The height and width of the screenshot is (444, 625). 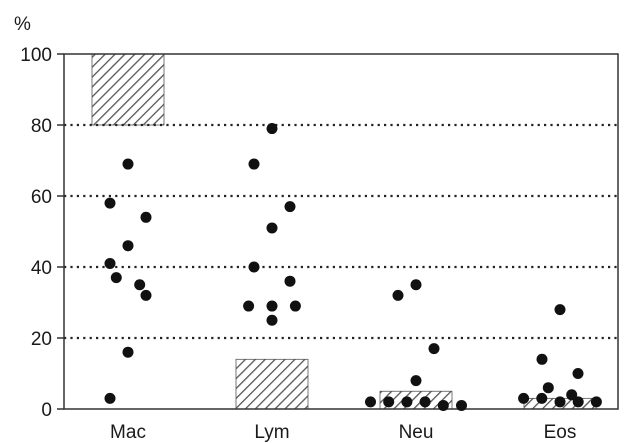 I want to click on y-tick-label-0: 0, so click(x=46, y=410).